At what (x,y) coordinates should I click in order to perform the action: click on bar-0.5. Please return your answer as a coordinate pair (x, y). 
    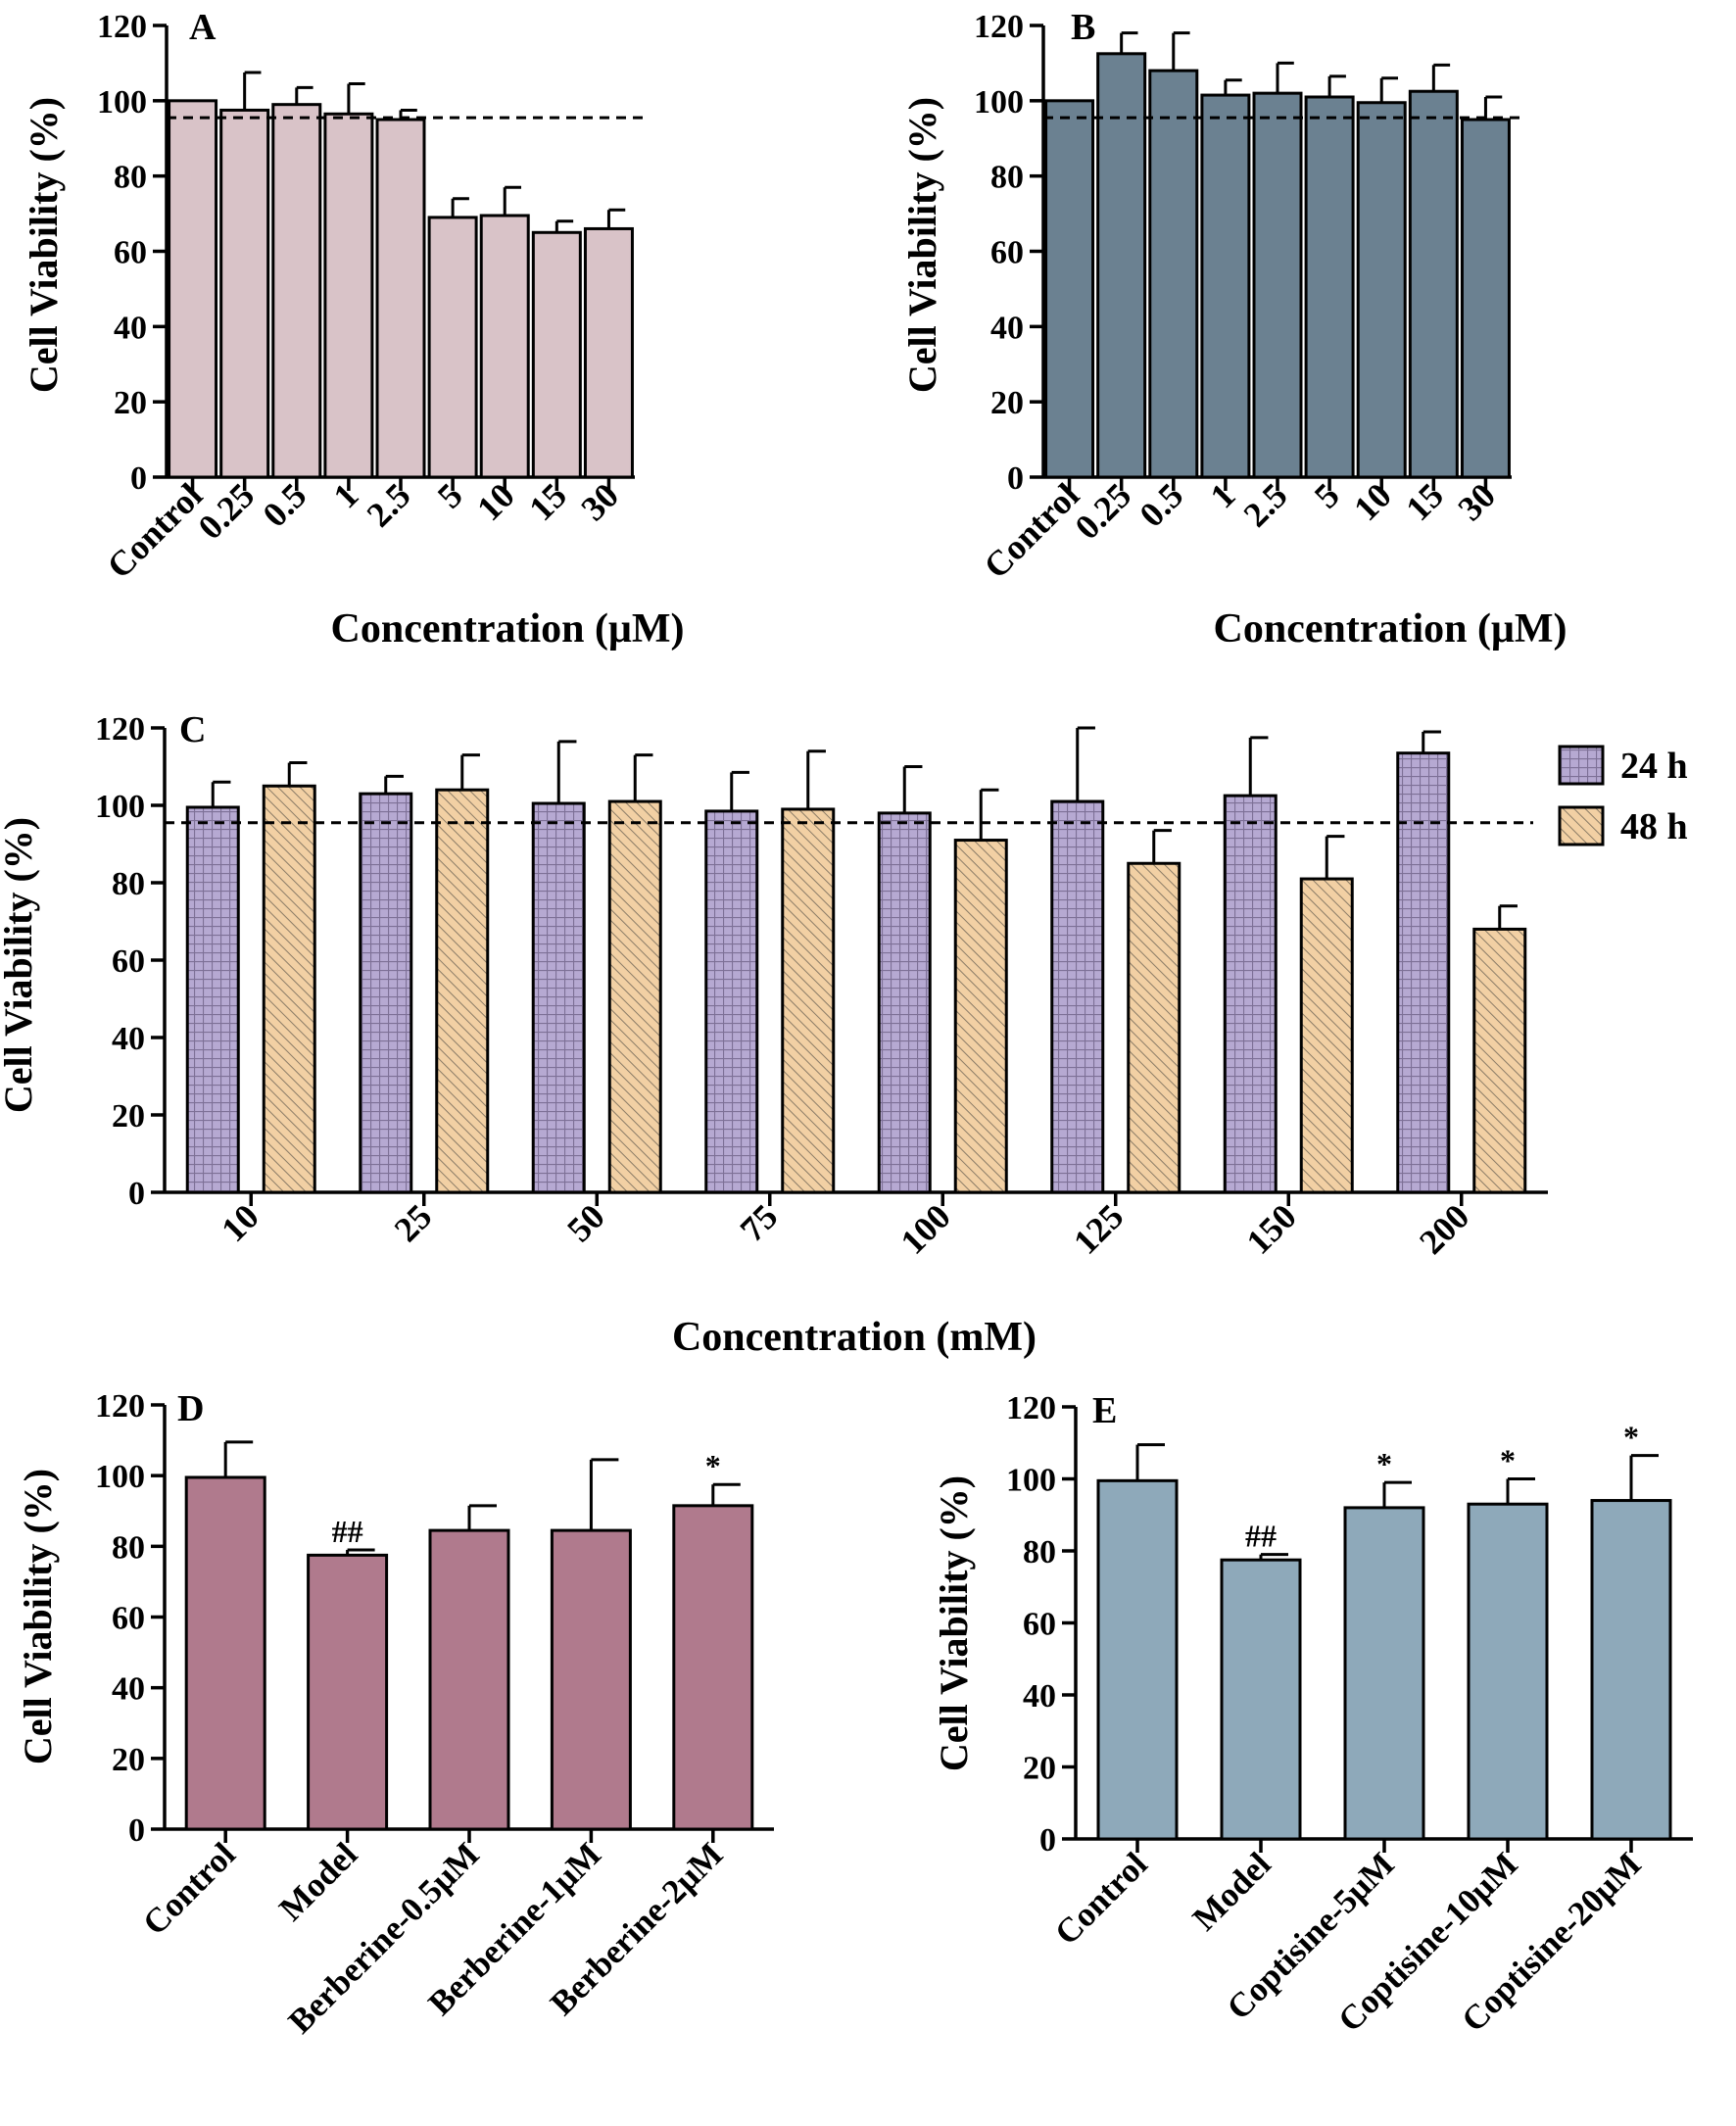
    Looking at the image, I should click on (1174, 274).